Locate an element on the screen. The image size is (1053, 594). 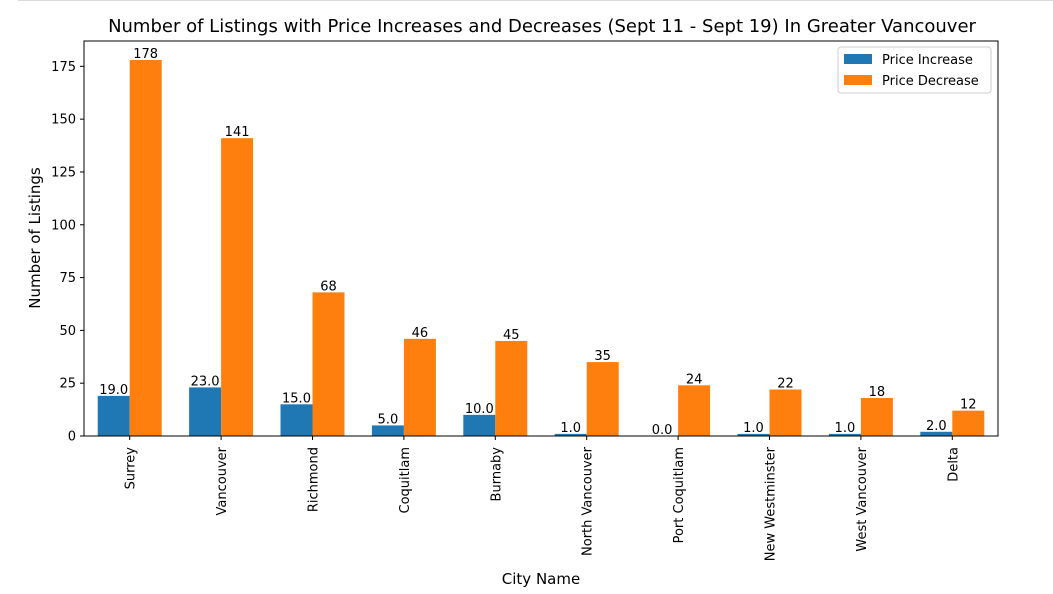
y-tick-label: 175 is located at coordinates (63, 67).